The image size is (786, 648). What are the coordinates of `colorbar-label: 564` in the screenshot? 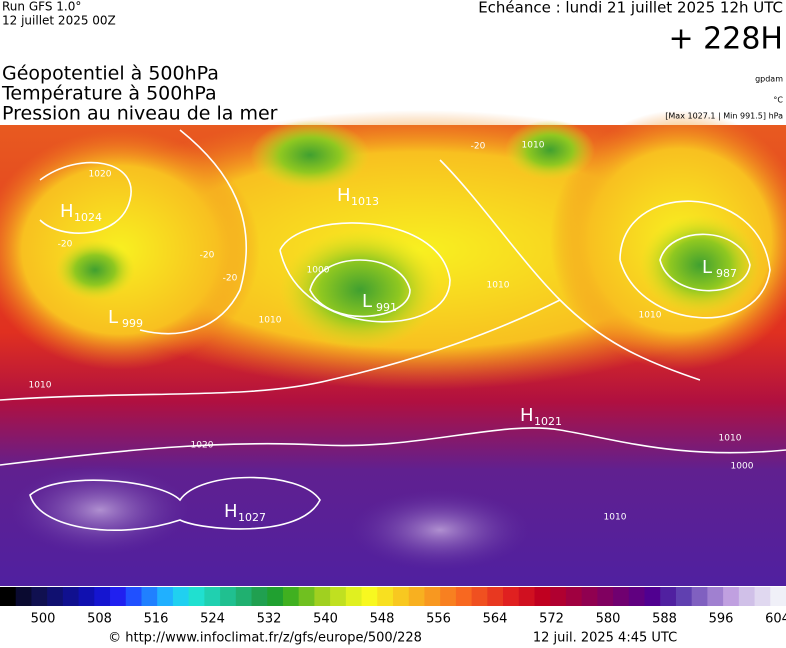 It's located at (495, 619).